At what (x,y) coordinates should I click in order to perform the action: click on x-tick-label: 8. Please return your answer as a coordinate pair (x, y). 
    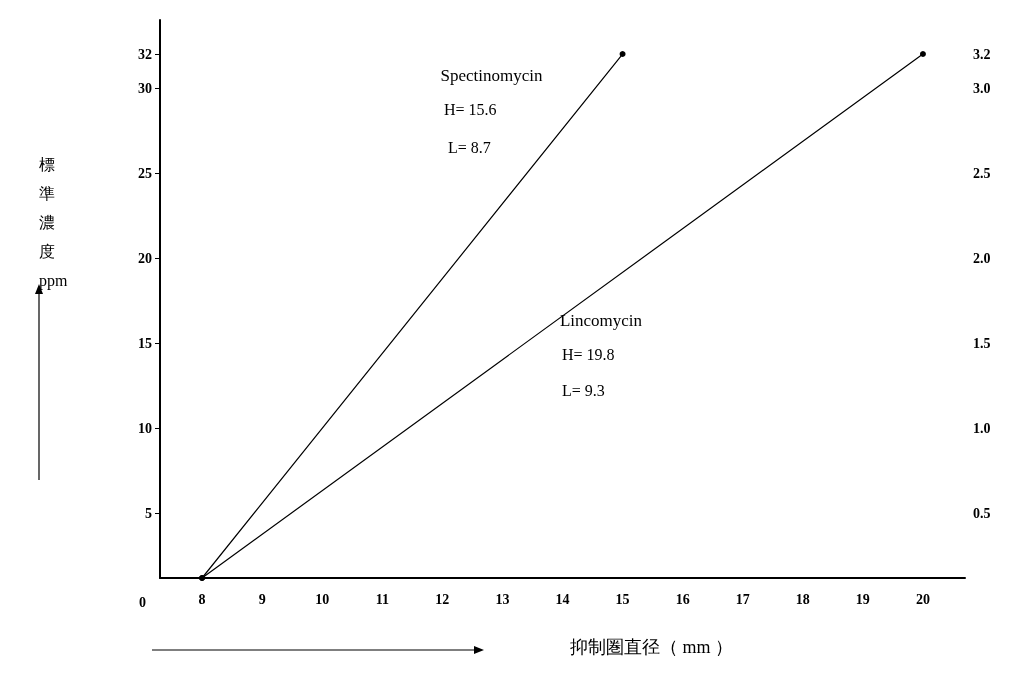
    Looking at the image, I should click on (202, 599).